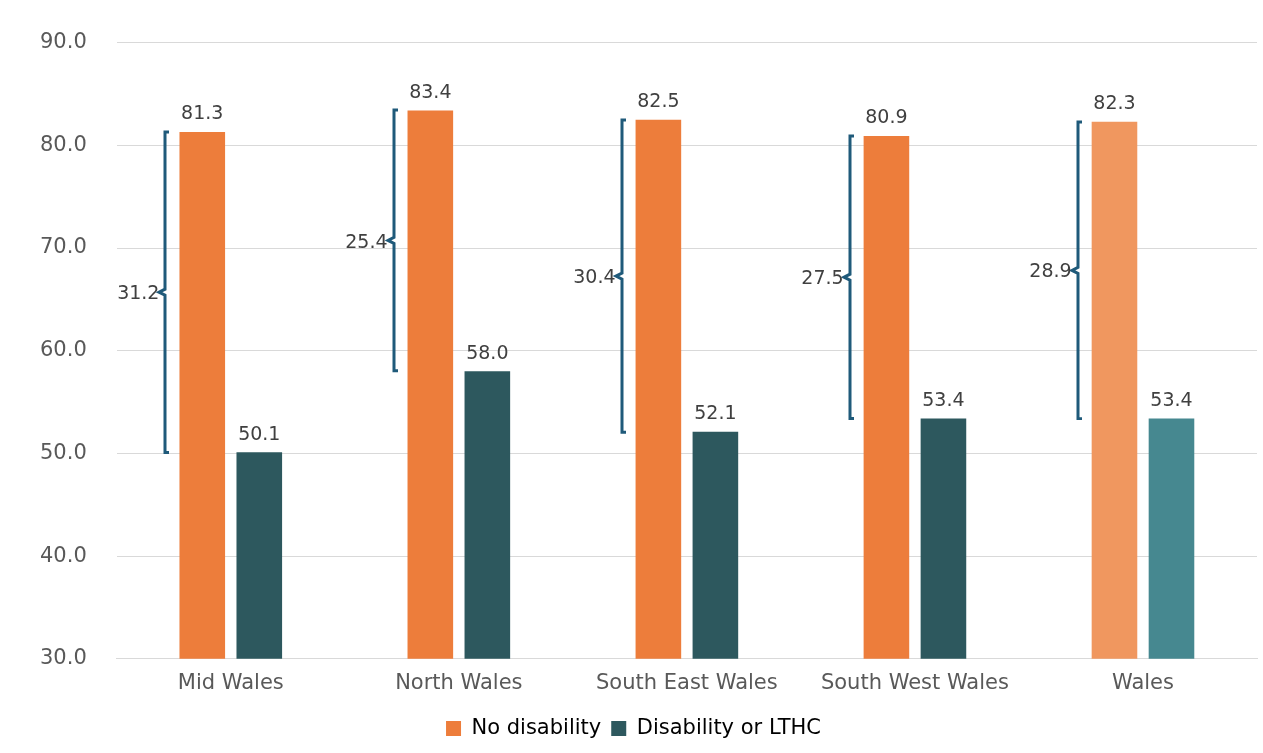 The width and height of the screenshot is (1263, 753). What do you see at coordinates (202, 112) in the screenshot?
I see `data-label: 81.3` at bounding box center [202, 112].